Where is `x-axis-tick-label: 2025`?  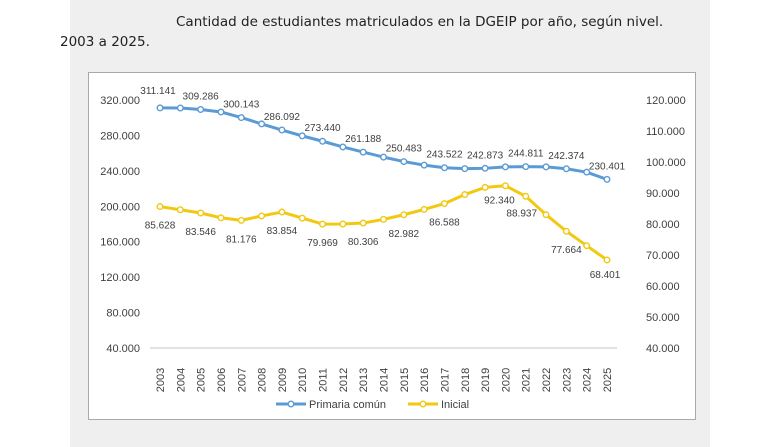 x-axis-tick-label: 2025 is located at coordinates (608, 380).